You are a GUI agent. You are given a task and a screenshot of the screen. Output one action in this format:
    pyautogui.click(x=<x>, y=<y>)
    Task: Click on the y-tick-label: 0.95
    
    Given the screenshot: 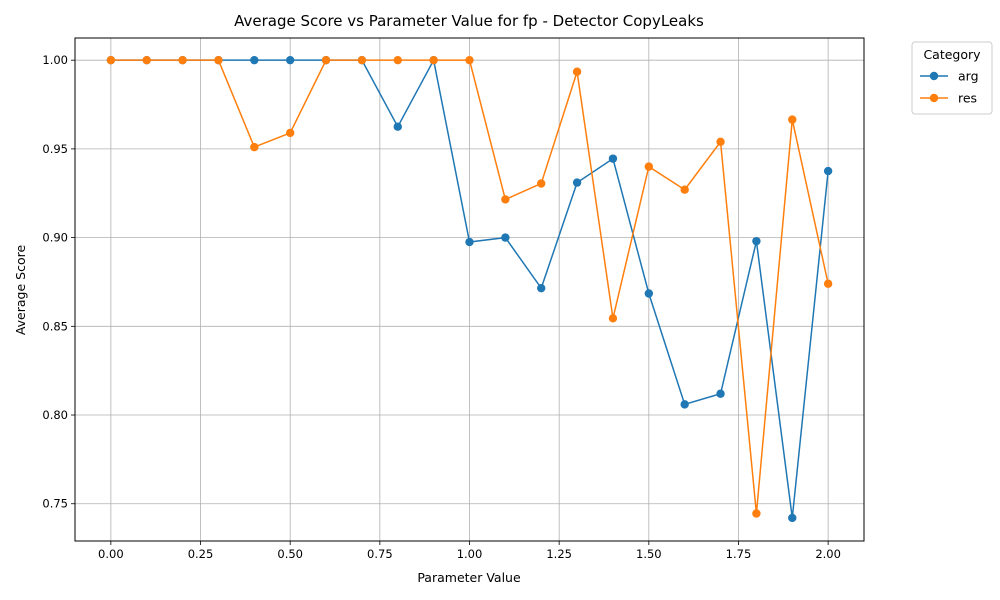 What is the action you would take?
    pyautogui.click(x=55, y=149)
    